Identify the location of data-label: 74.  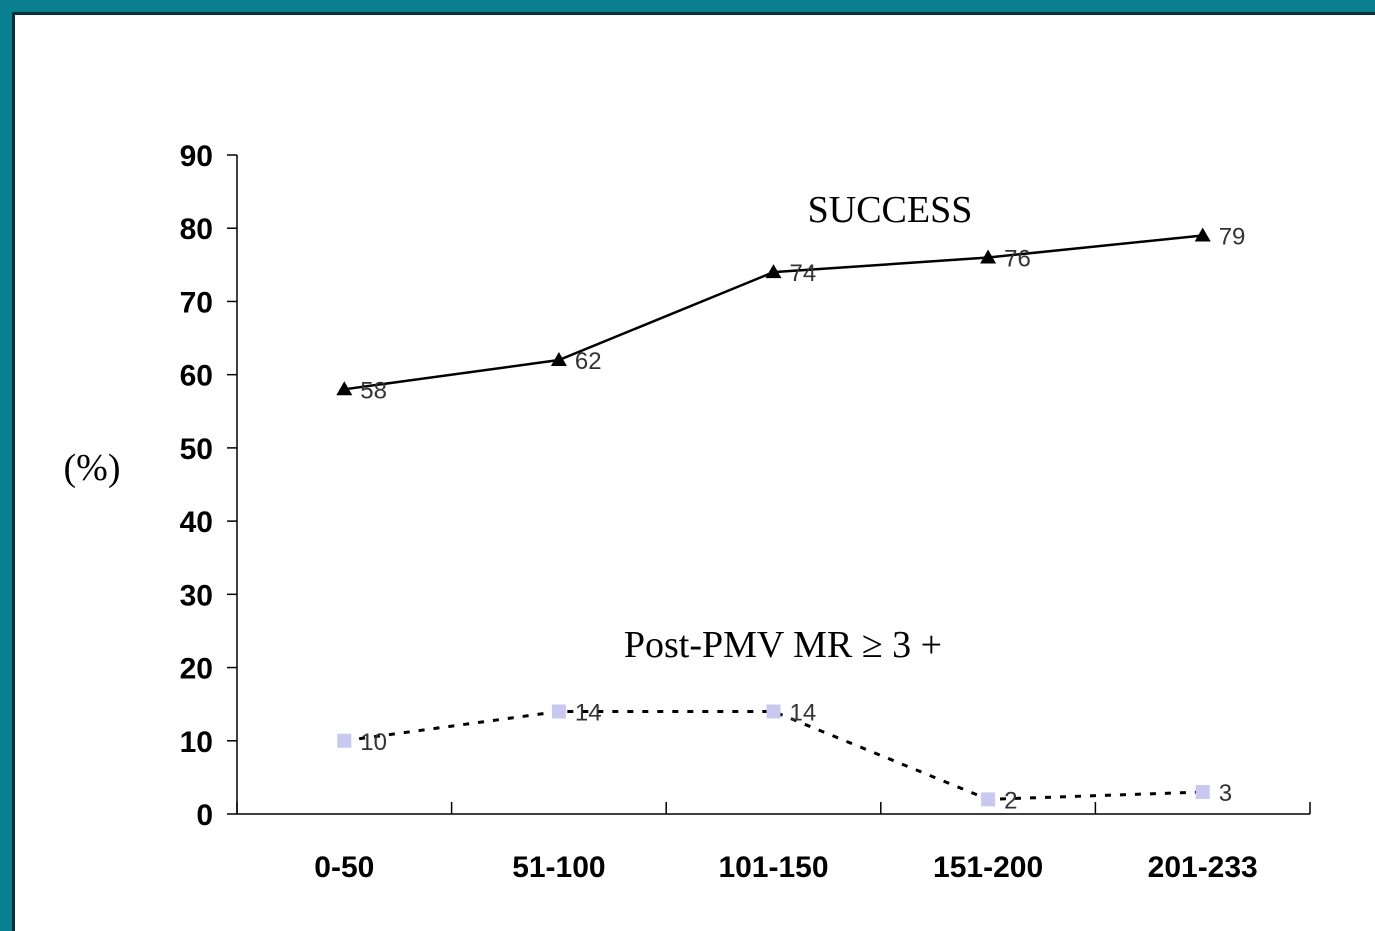
(803, 273).